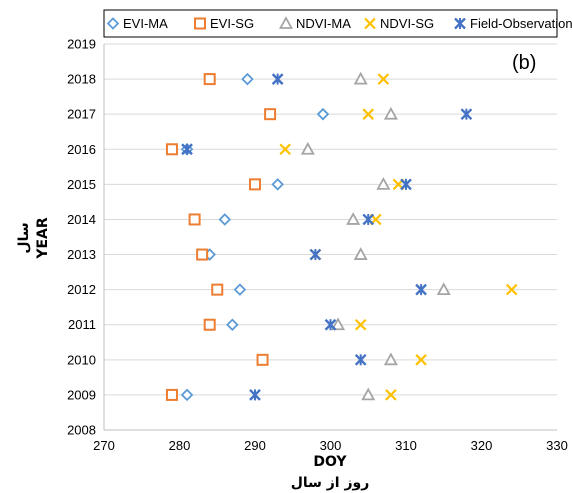  I want to click on point-evi-ma-2017, so click(323, 114).